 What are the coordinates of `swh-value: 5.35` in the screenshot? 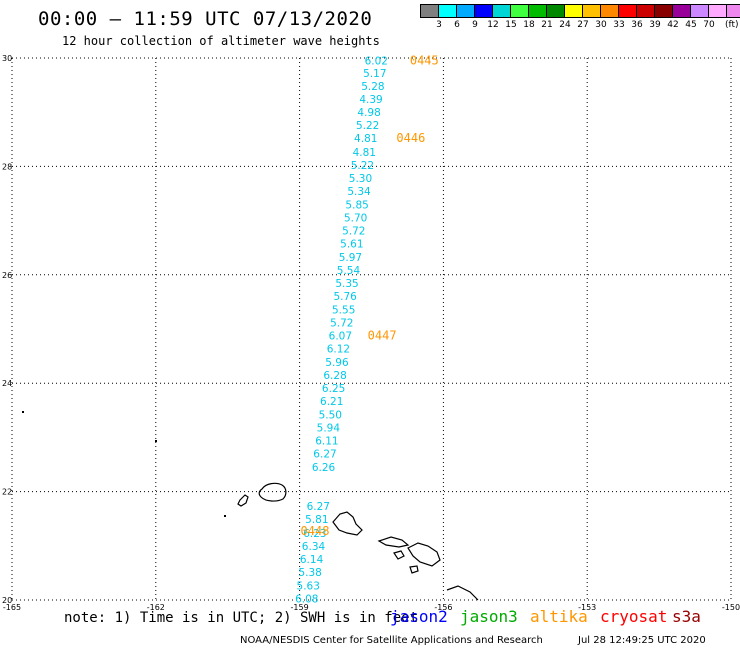 It's located at (346, 284).